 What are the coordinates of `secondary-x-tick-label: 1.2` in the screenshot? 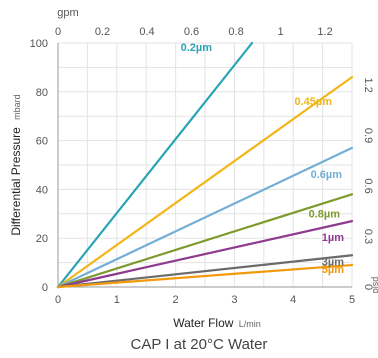 It's located at (324, 32).